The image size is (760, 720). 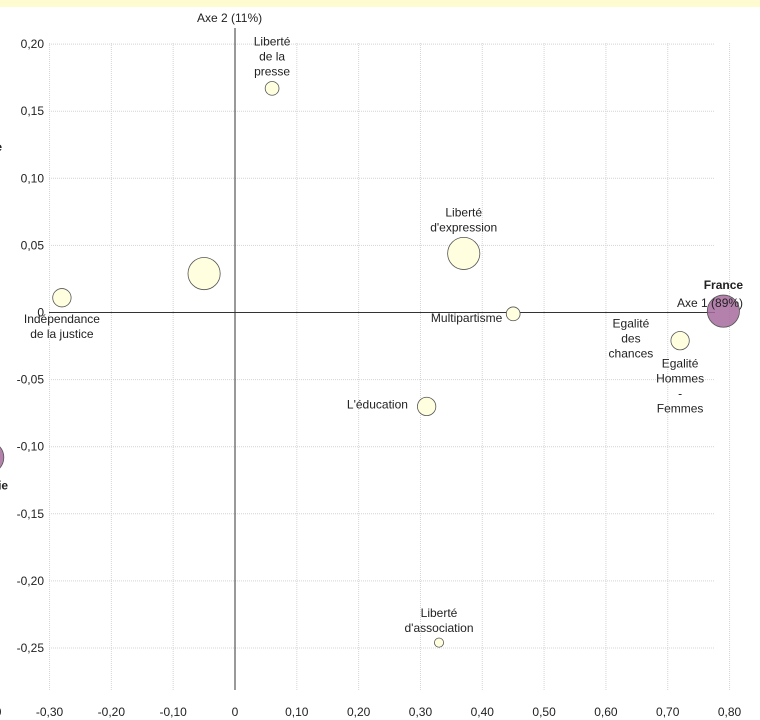 What do you see at coordinates (33, 44) in the screenshot?
I see `y-tick-label: 0,20` at bounding box center [33, 44].